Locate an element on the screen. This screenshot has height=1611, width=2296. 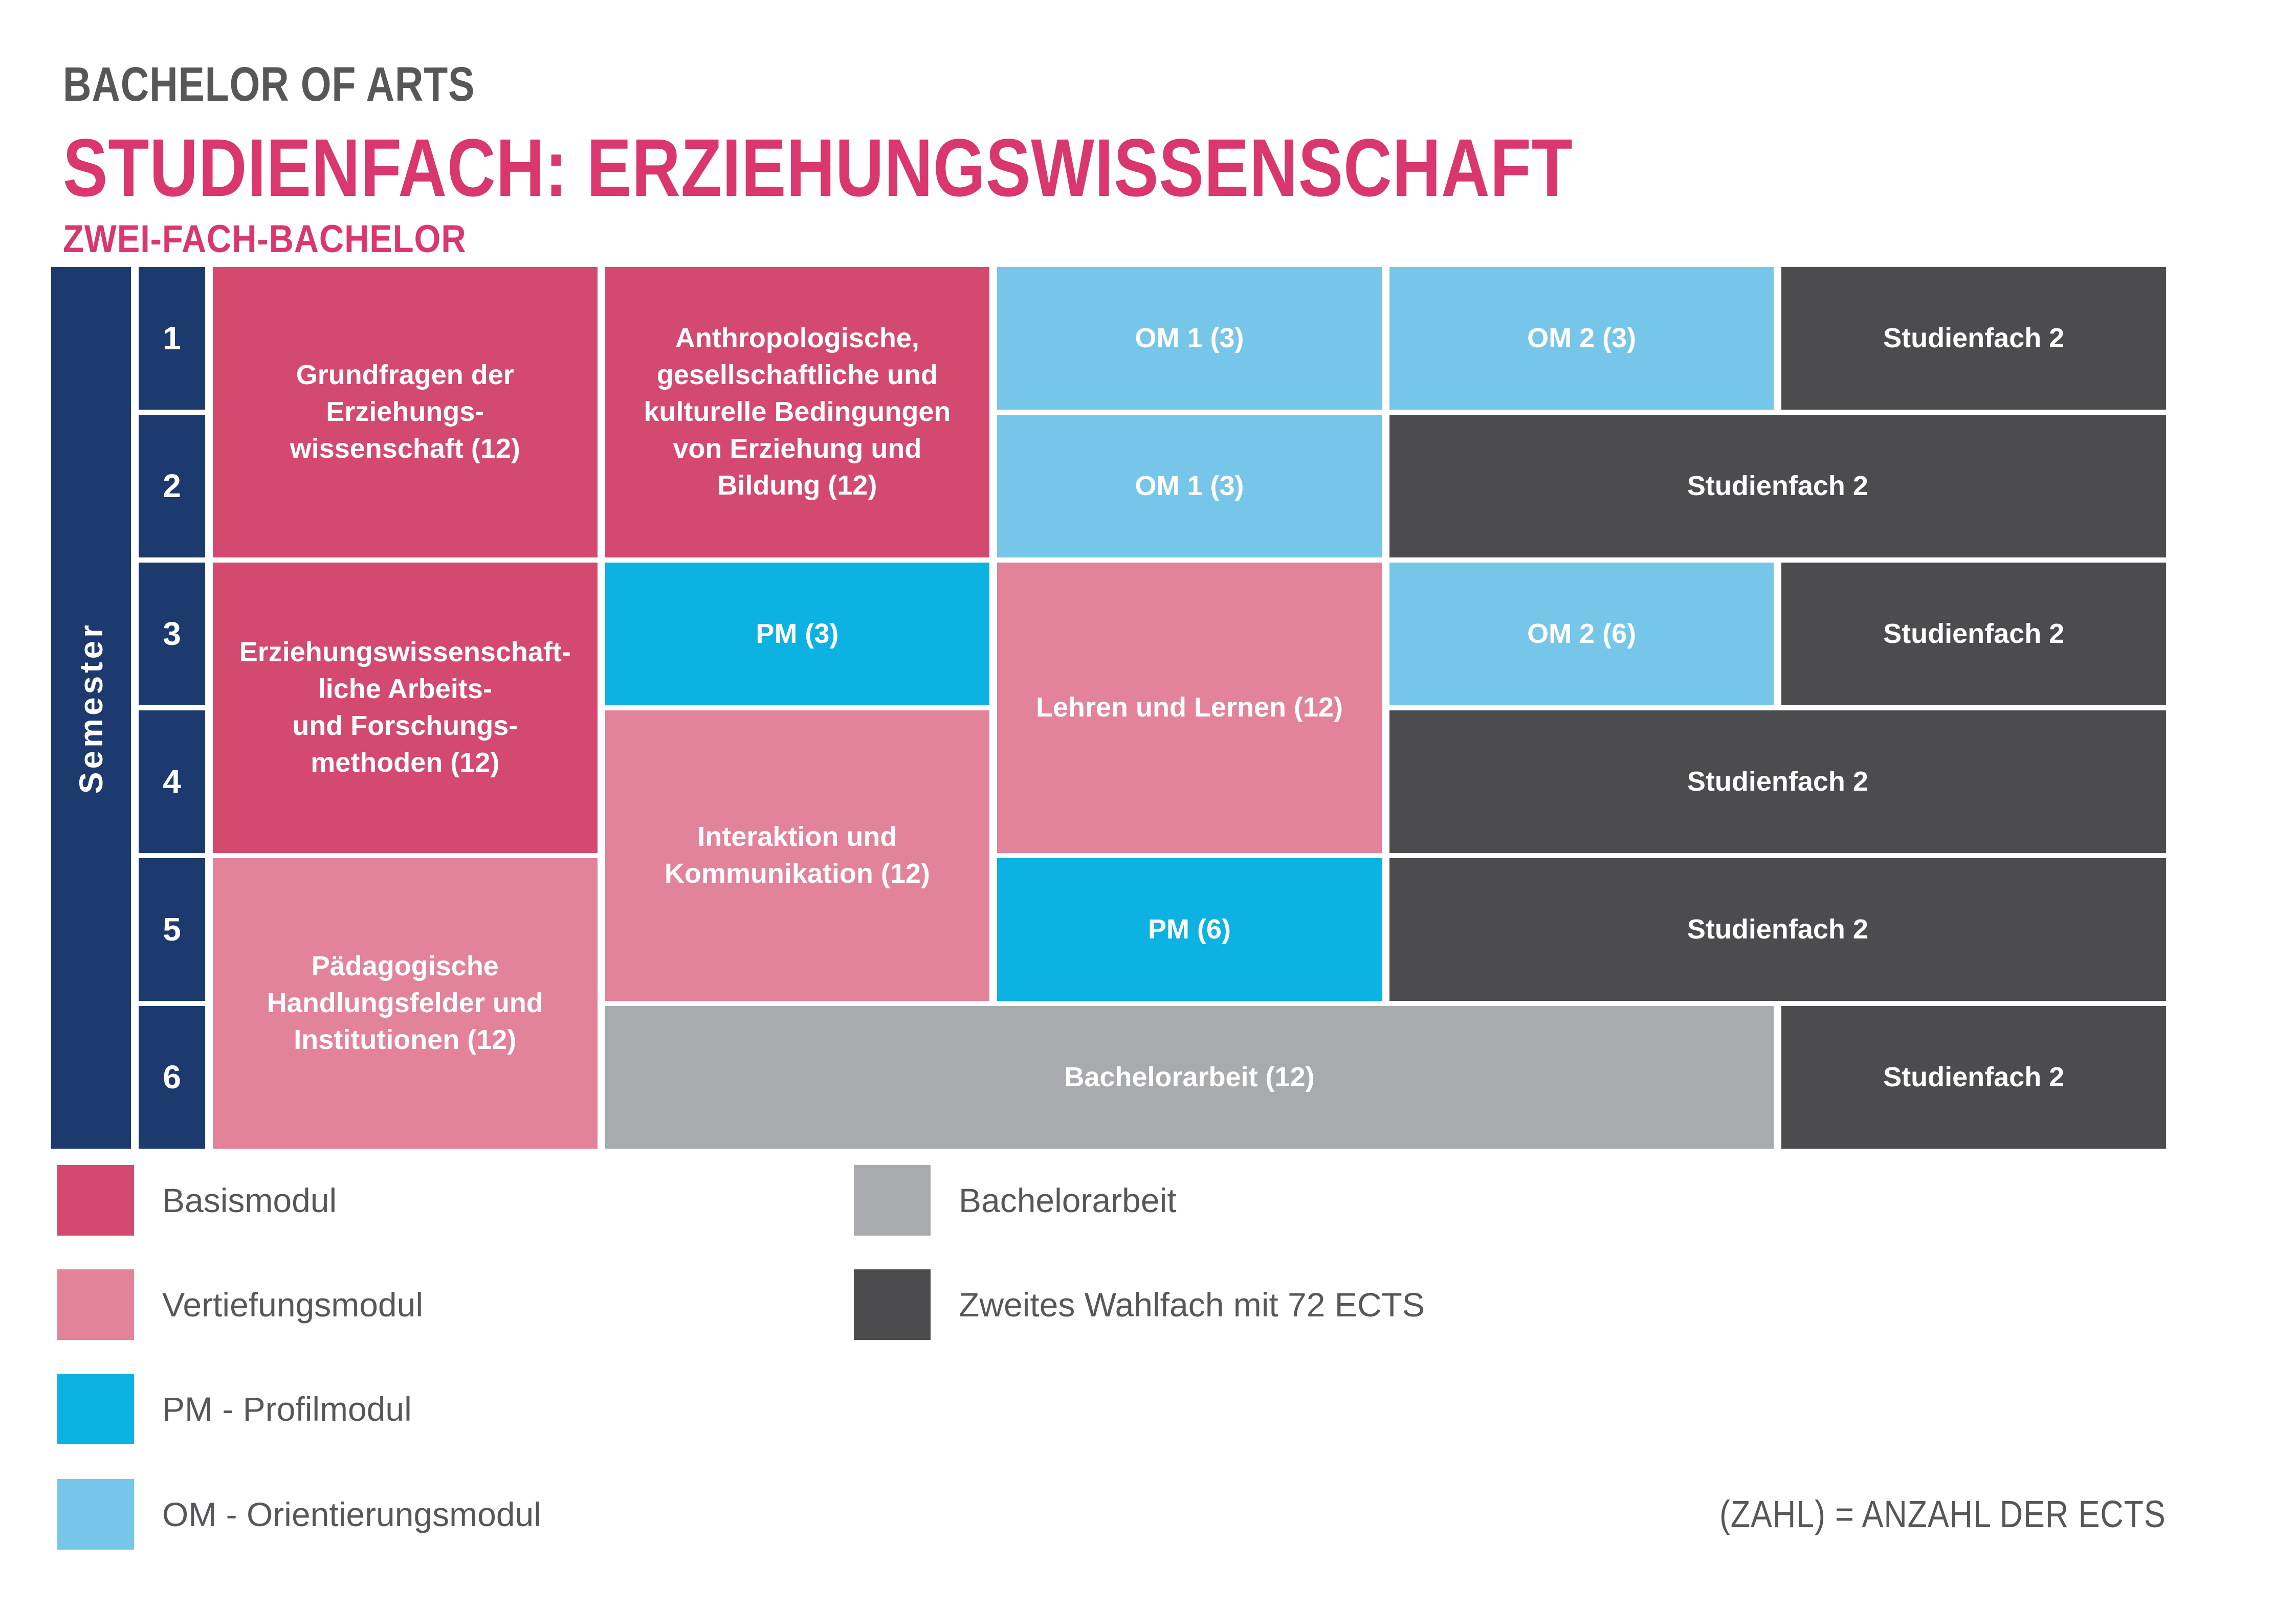
semester-cell-3: 3 is located at coordinates (172, 634).